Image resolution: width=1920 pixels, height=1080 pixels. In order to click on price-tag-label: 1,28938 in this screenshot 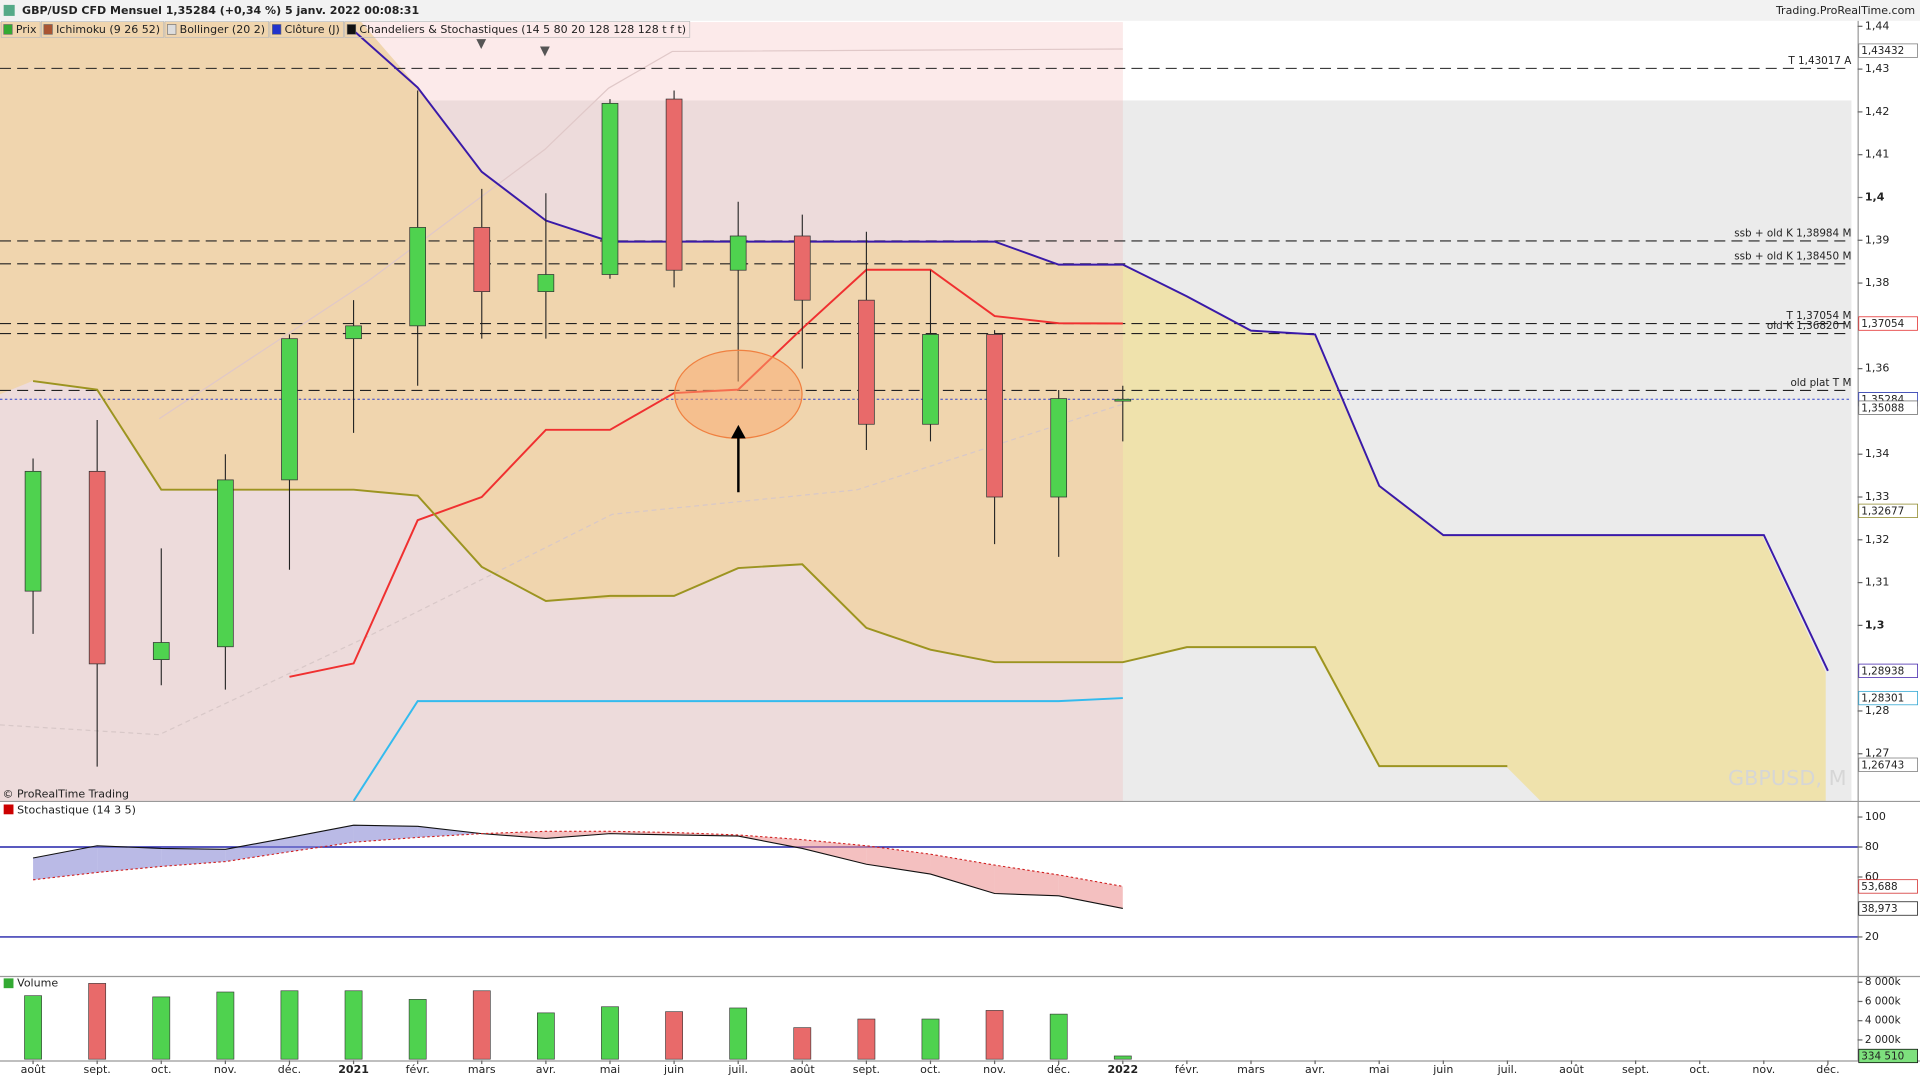, I will do `click(1882, 671)`.